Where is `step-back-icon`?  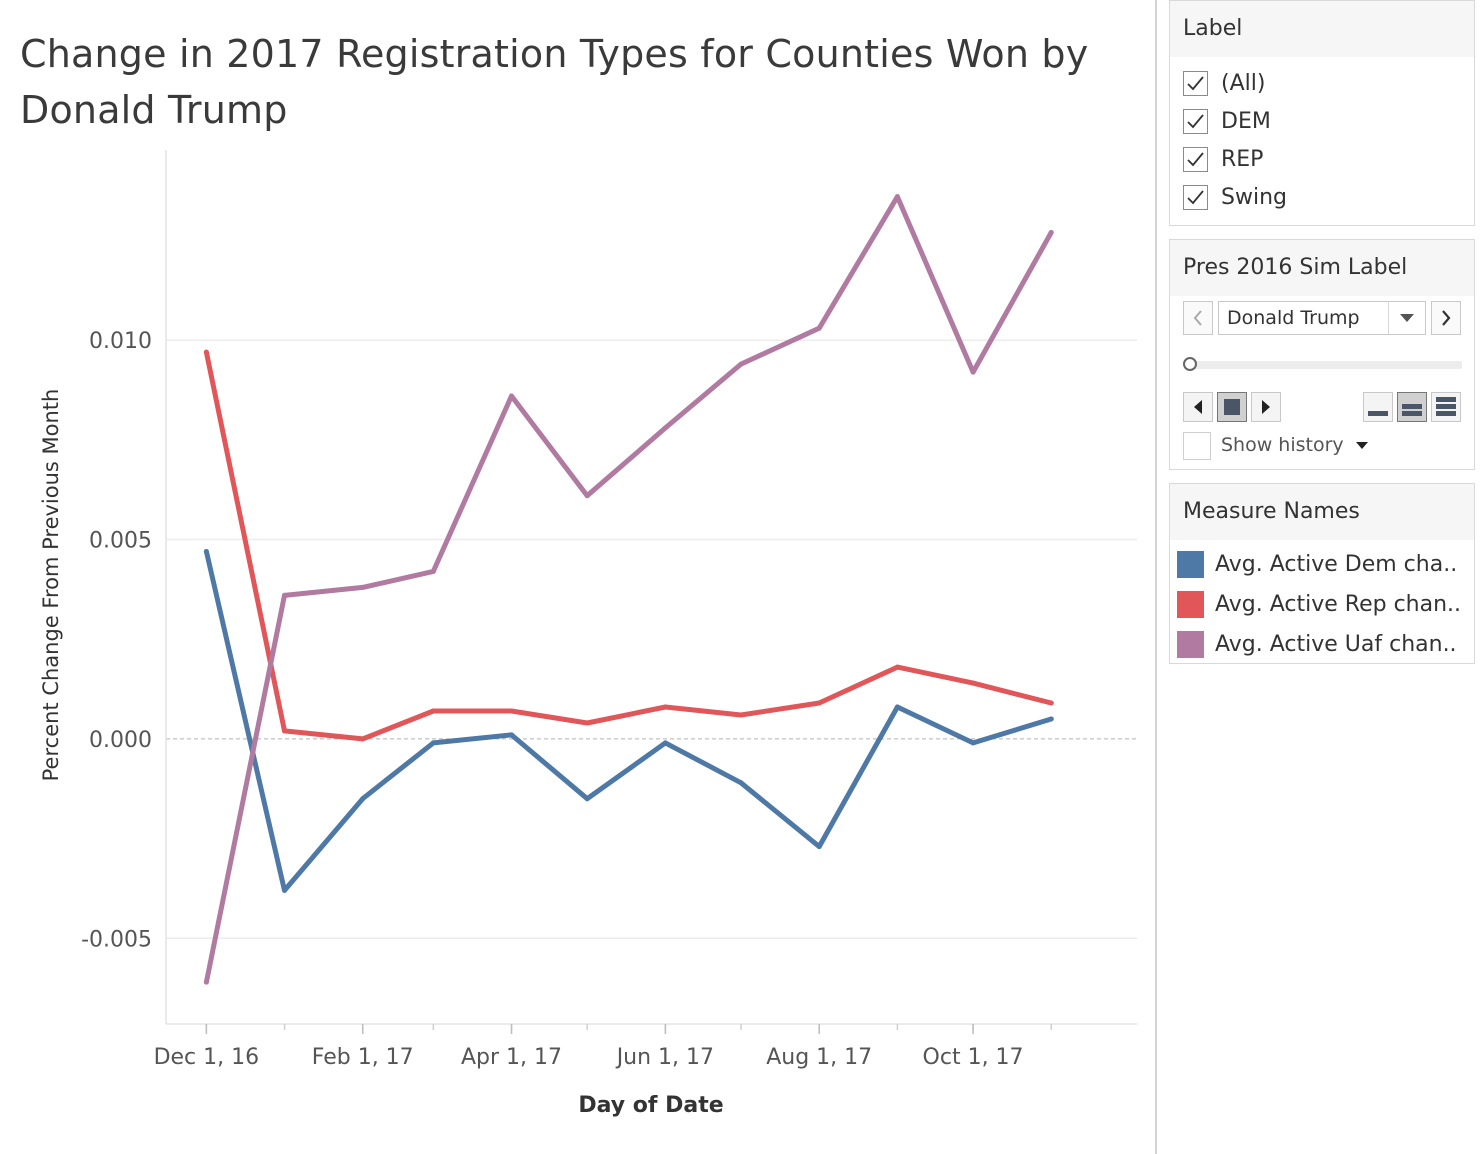 step-back-icon is located at coordinates (1198, 407).